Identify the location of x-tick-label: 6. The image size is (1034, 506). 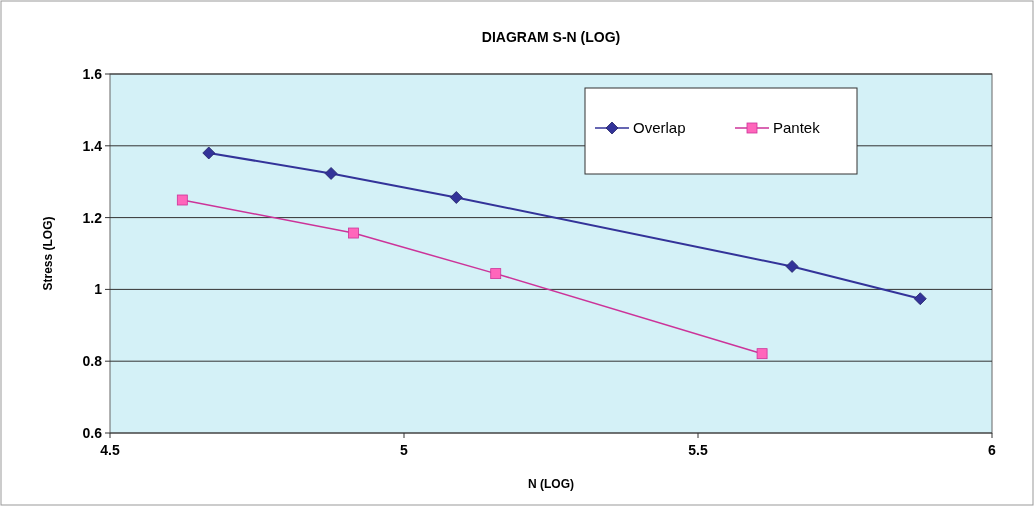
(992, 450).